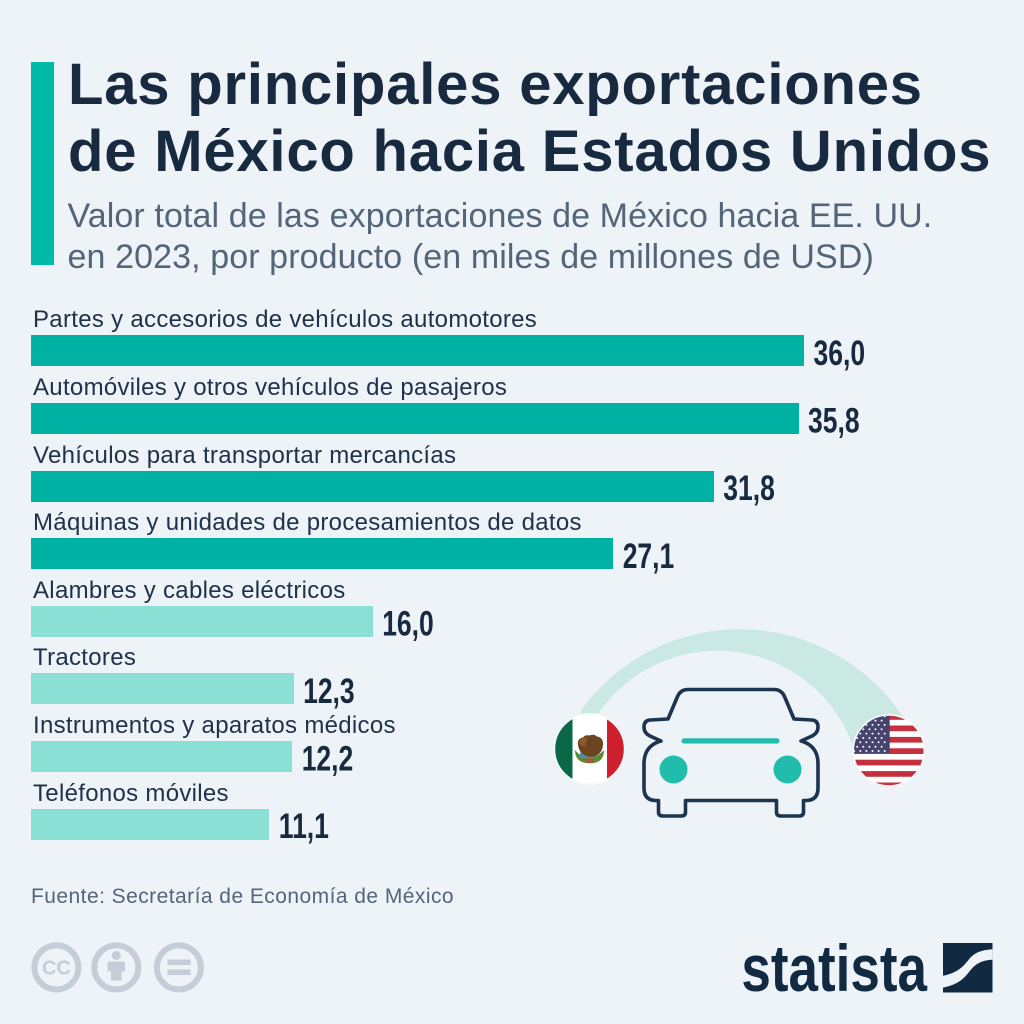 Image resolution: width=1024 pixels, height=1024 pixels. What do you see at coordinates (408, 623) in the screenshot?
I see `svg-text: 16,0` at bounding box center [408, 623].